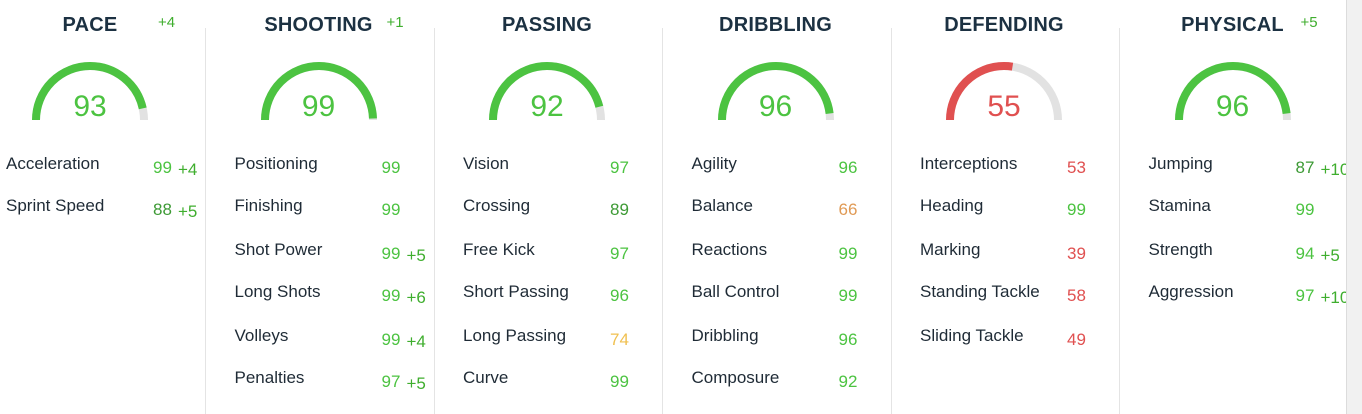 Image resolution: width=1362 pixels, height=414 pixels. Describe the element at coordinates (269, 377) in the screenshot. I see `stat-label: Penalties` at that location.